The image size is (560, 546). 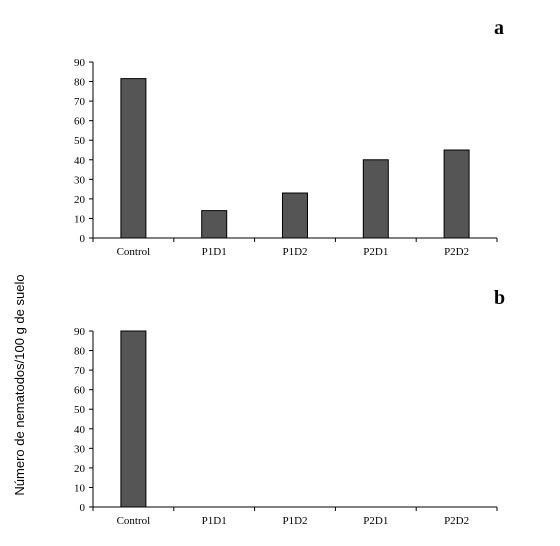 I want to click on bar-p1d1, so click(x=214, y=224).